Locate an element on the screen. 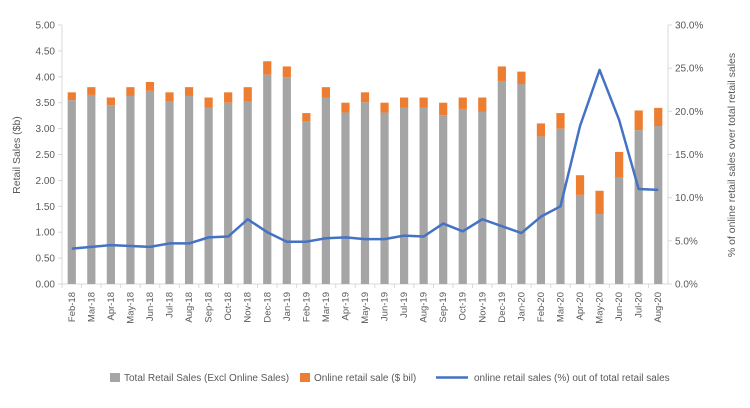 This screenshot has width=750, height=408. x-tick-label: Oct-19 is located at coordinates (463, 306).